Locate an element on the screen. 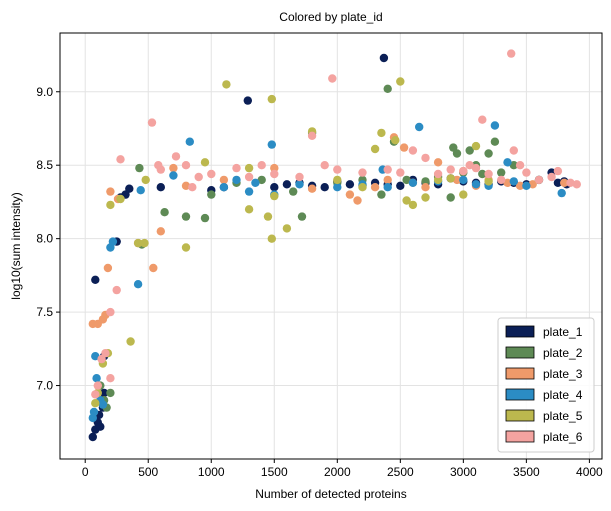  x-tick-label: 2500 is located at coordinates (400, 472).